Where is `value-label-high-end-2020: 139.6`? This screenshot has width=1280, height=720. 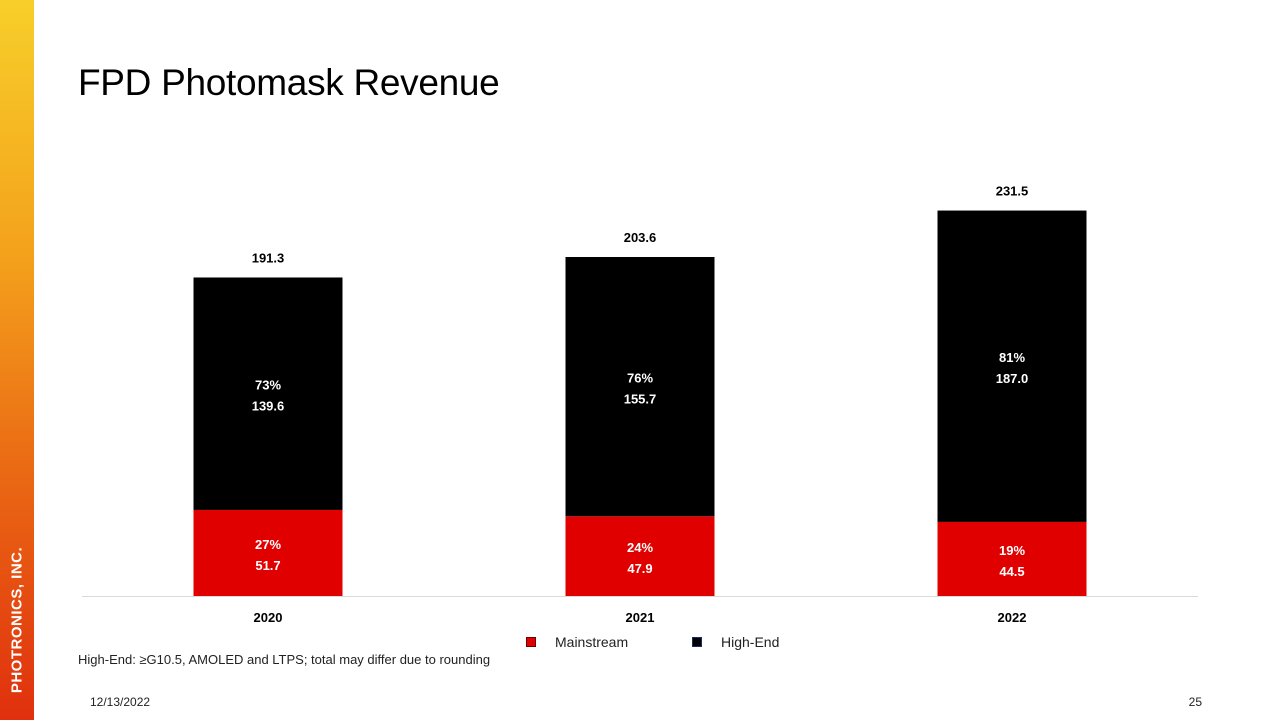
value-label-high-end-2020: 139.6 is located at coordinates (268, 406).